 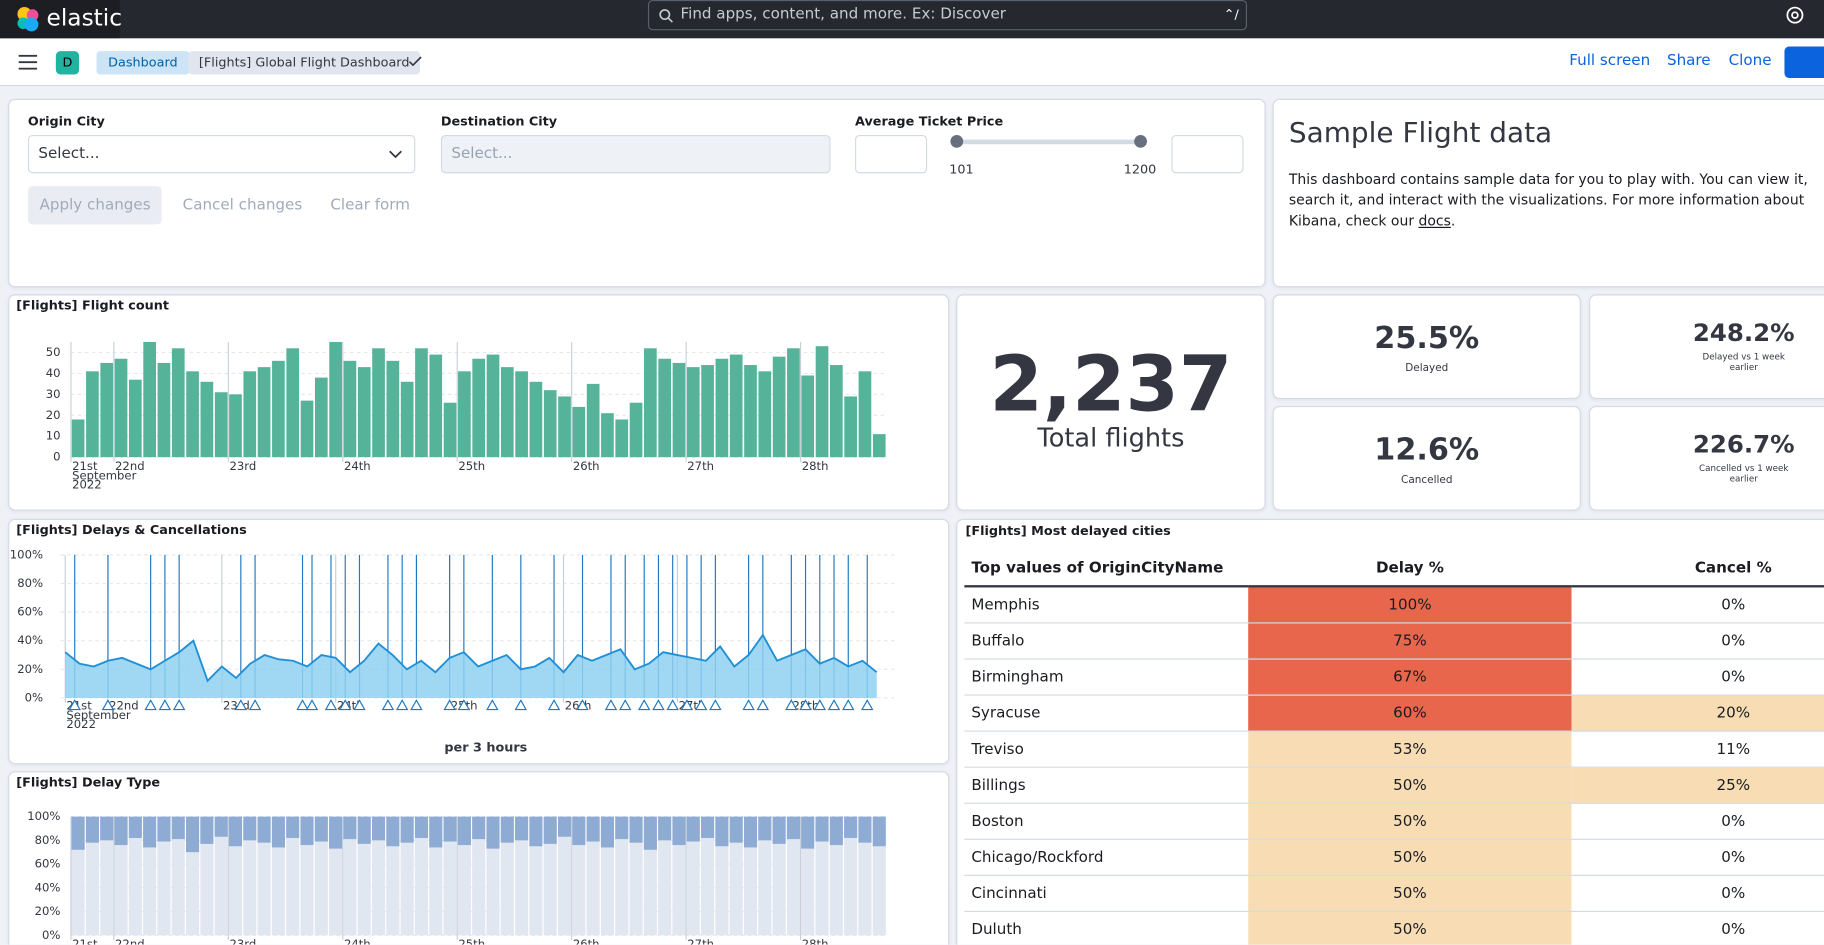 What do you see at coordinates (1697, 821) in the screenshot?
I see `table-cell: 0%` at bounding box center [1697, 821].